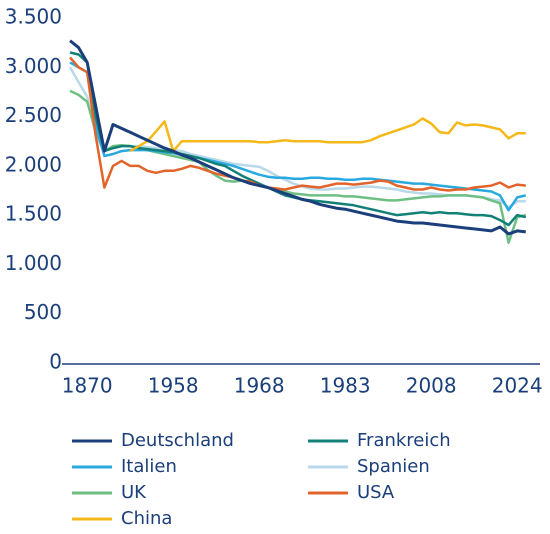  Describe the element at coordinates (345, 386) in the screenshot. I see `x-tick-label: 1983` at that location.